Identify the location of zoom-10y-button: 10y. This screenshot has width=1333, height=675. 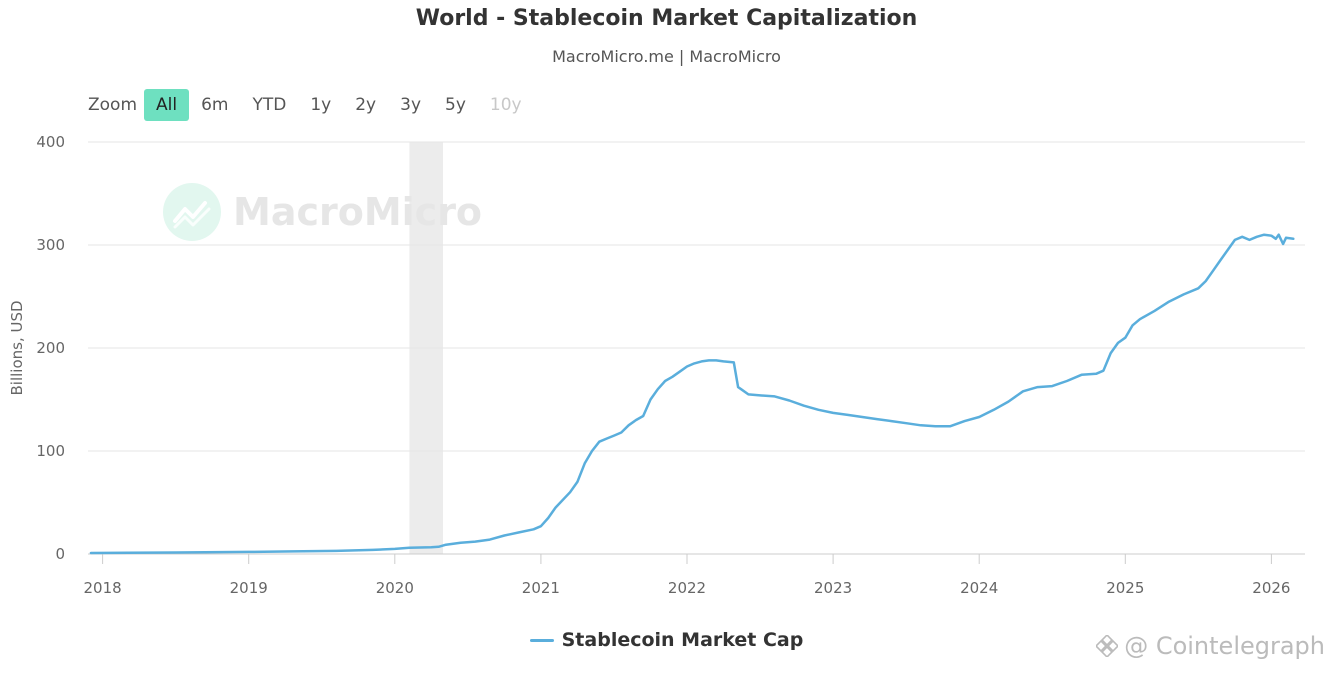
(505, 105).